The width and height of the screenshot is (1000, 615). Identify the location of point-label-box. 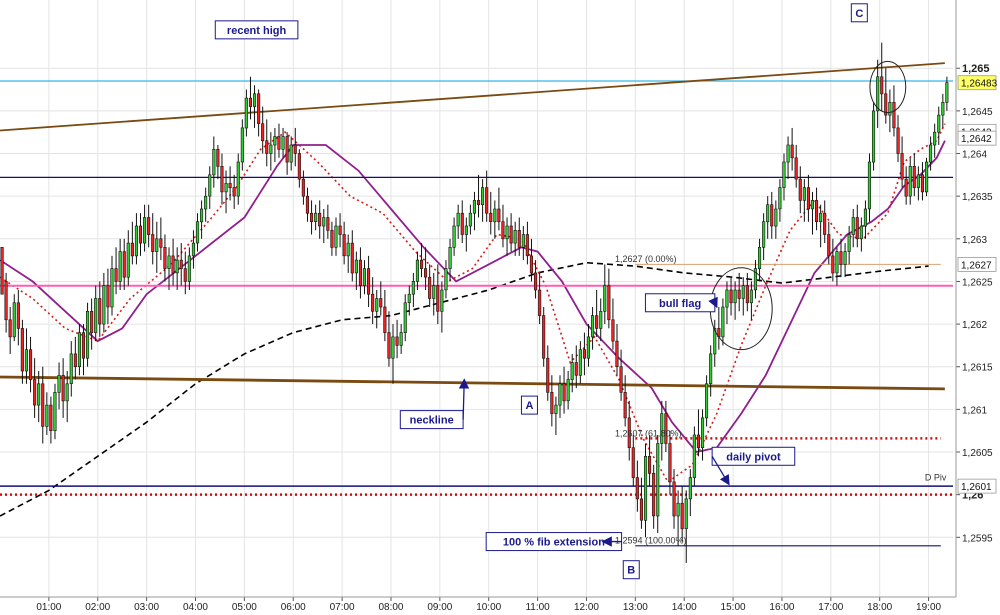
(529, 405).